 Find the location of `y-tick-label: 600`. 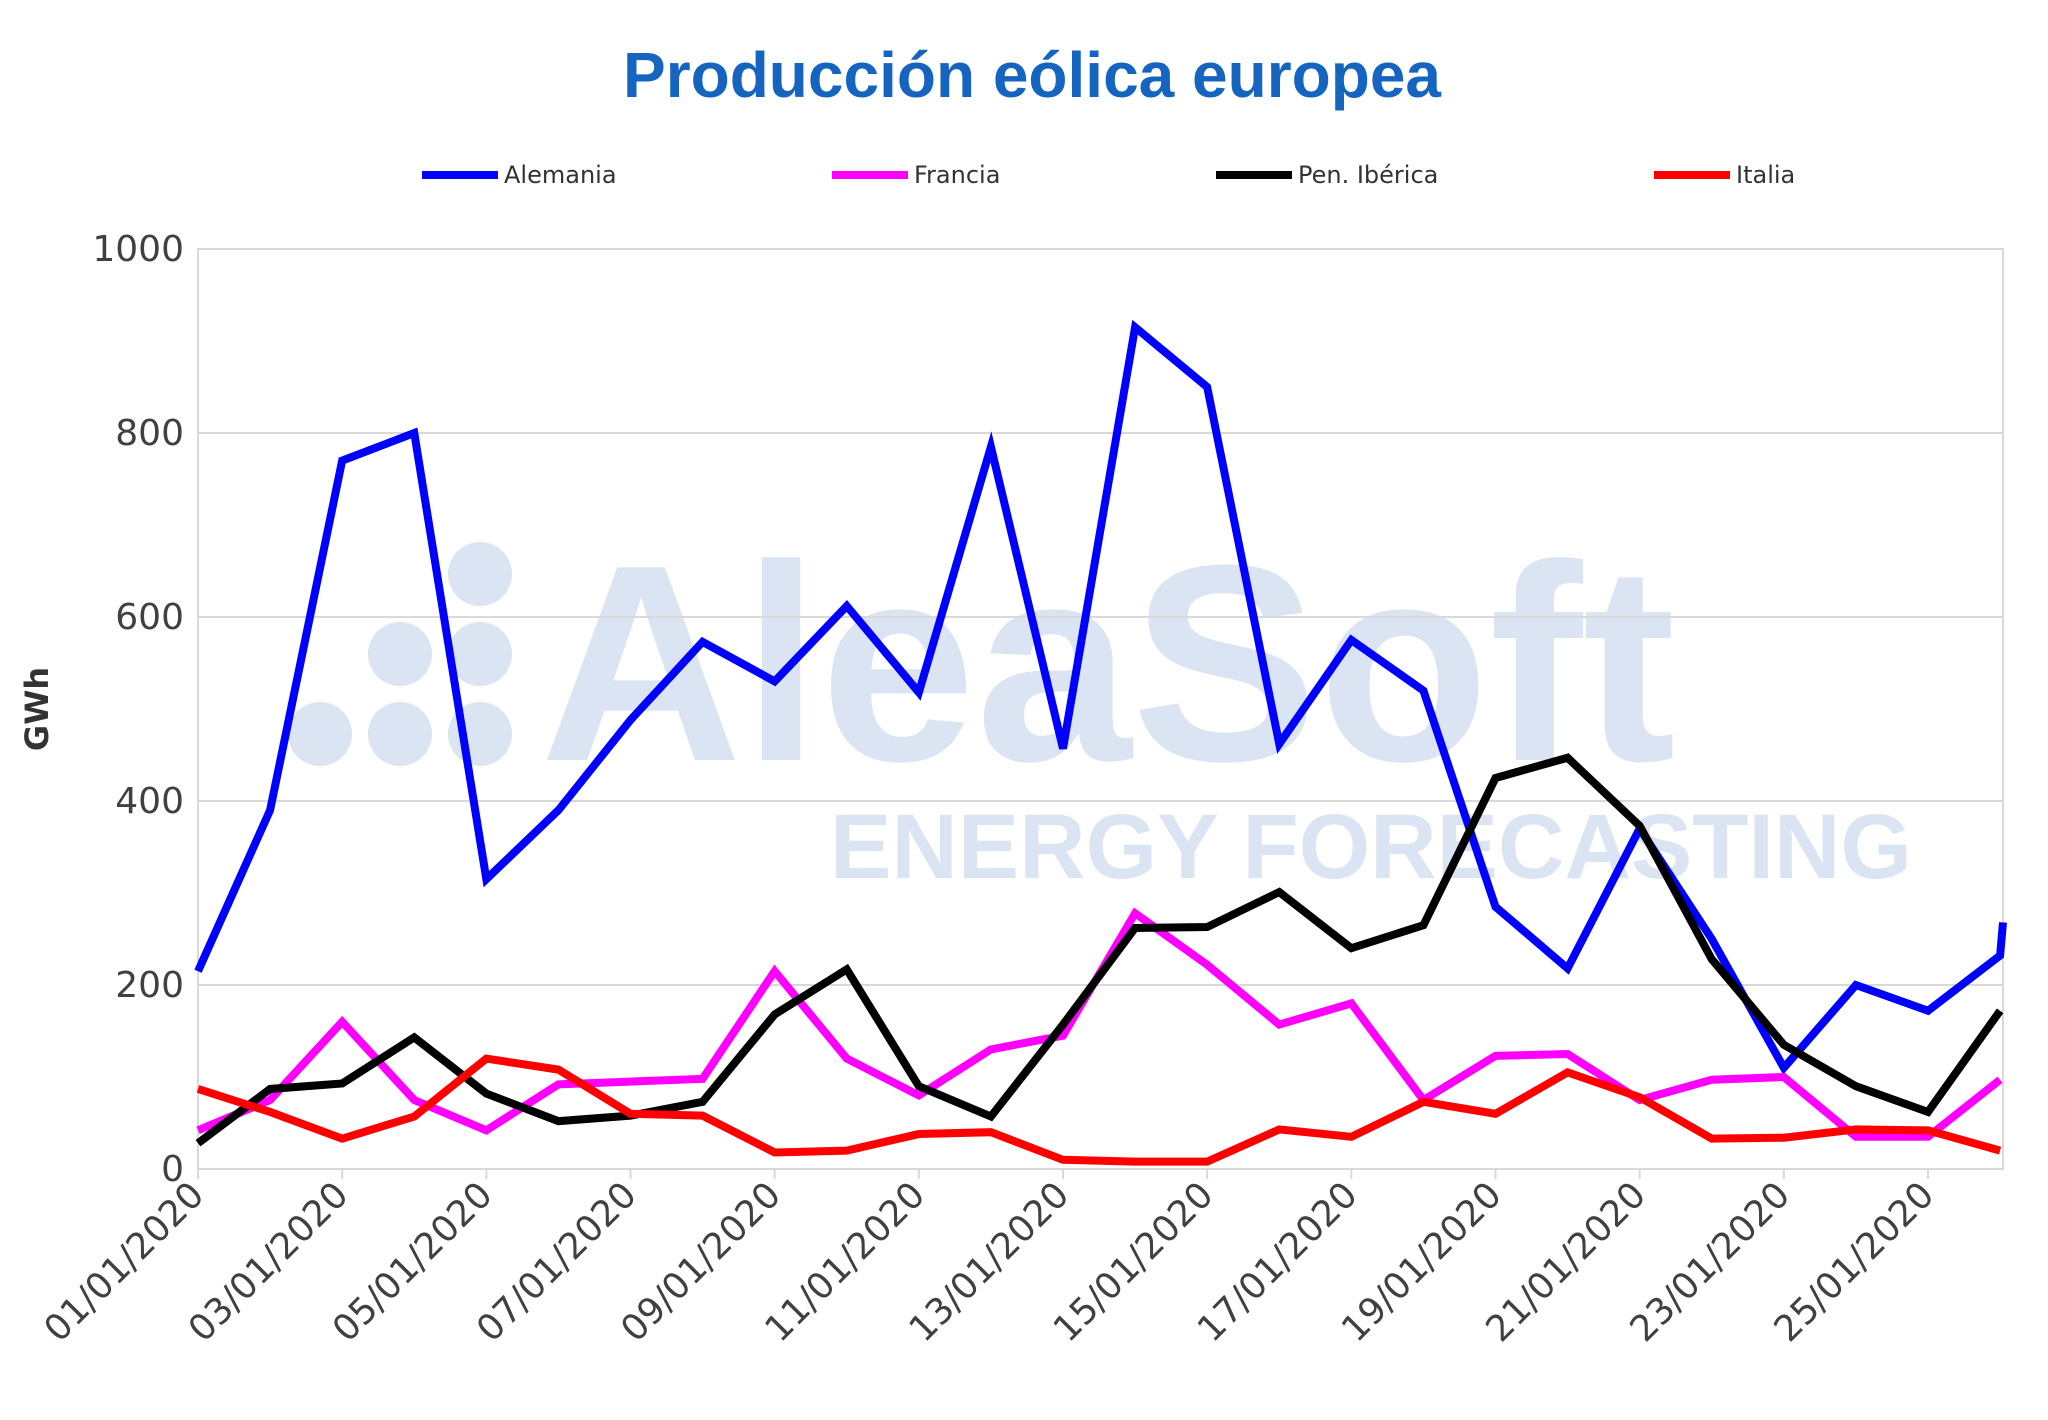

y-tick-label: 600 is located at coordinates (149, 617).